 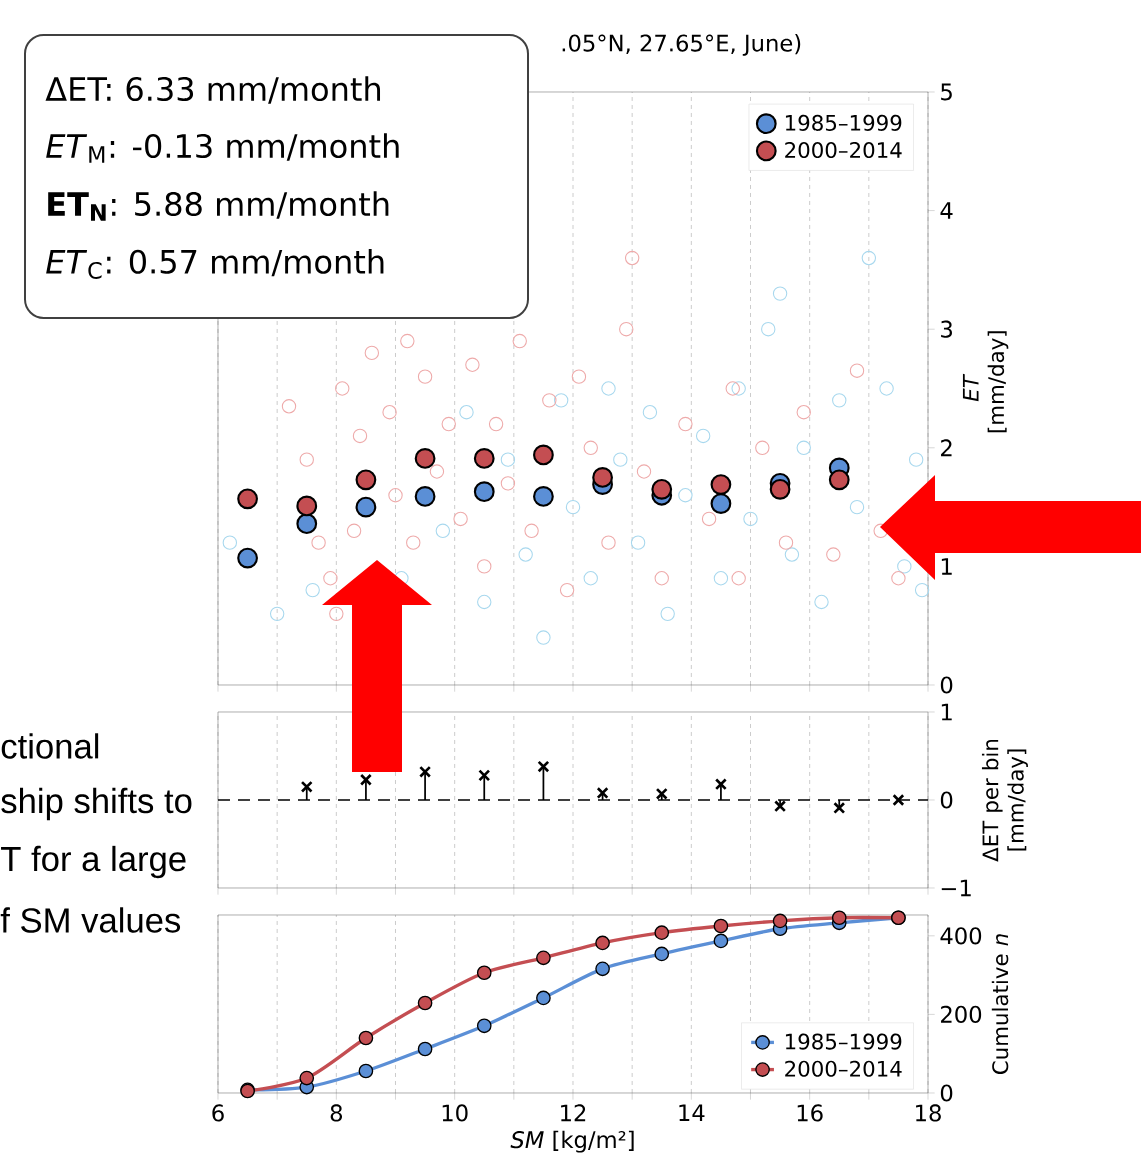 I want to click on x-tick-label: 18, so click(x=928, y=1113).